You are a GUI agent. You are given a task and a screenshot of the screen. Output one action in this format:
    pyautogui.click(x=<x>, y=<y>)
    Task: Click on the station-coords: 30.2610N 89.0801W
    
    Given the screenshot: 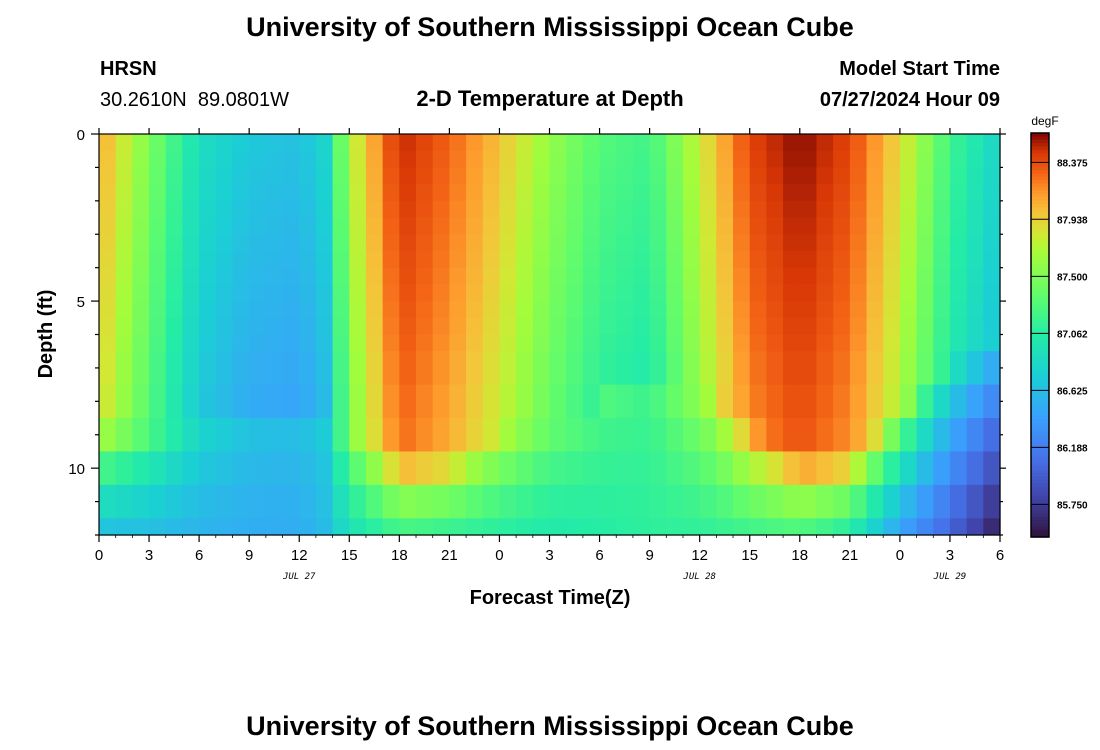 What is the action you would take?
    pyautogui.click(x=194, y=100)
    